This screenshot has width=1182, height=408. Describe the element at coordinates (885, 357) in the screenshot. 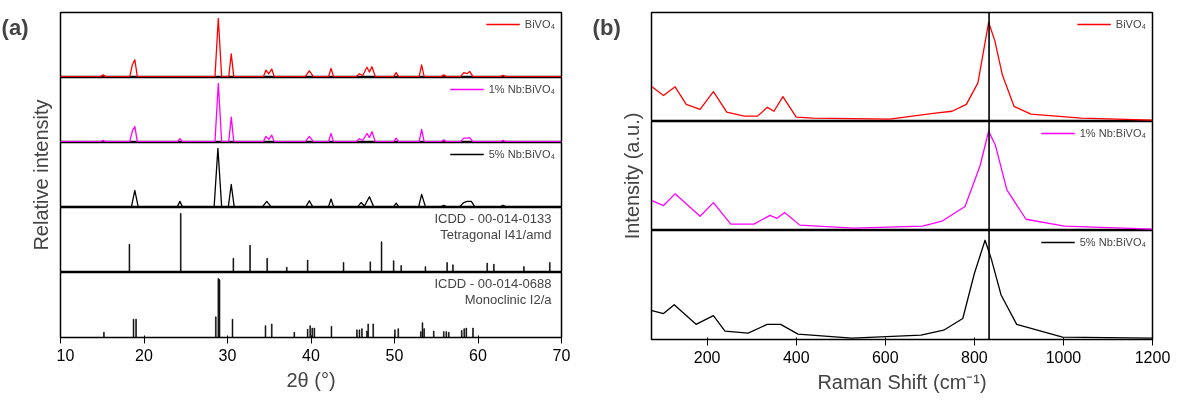

I see `x-tick-label: 600` at that location.